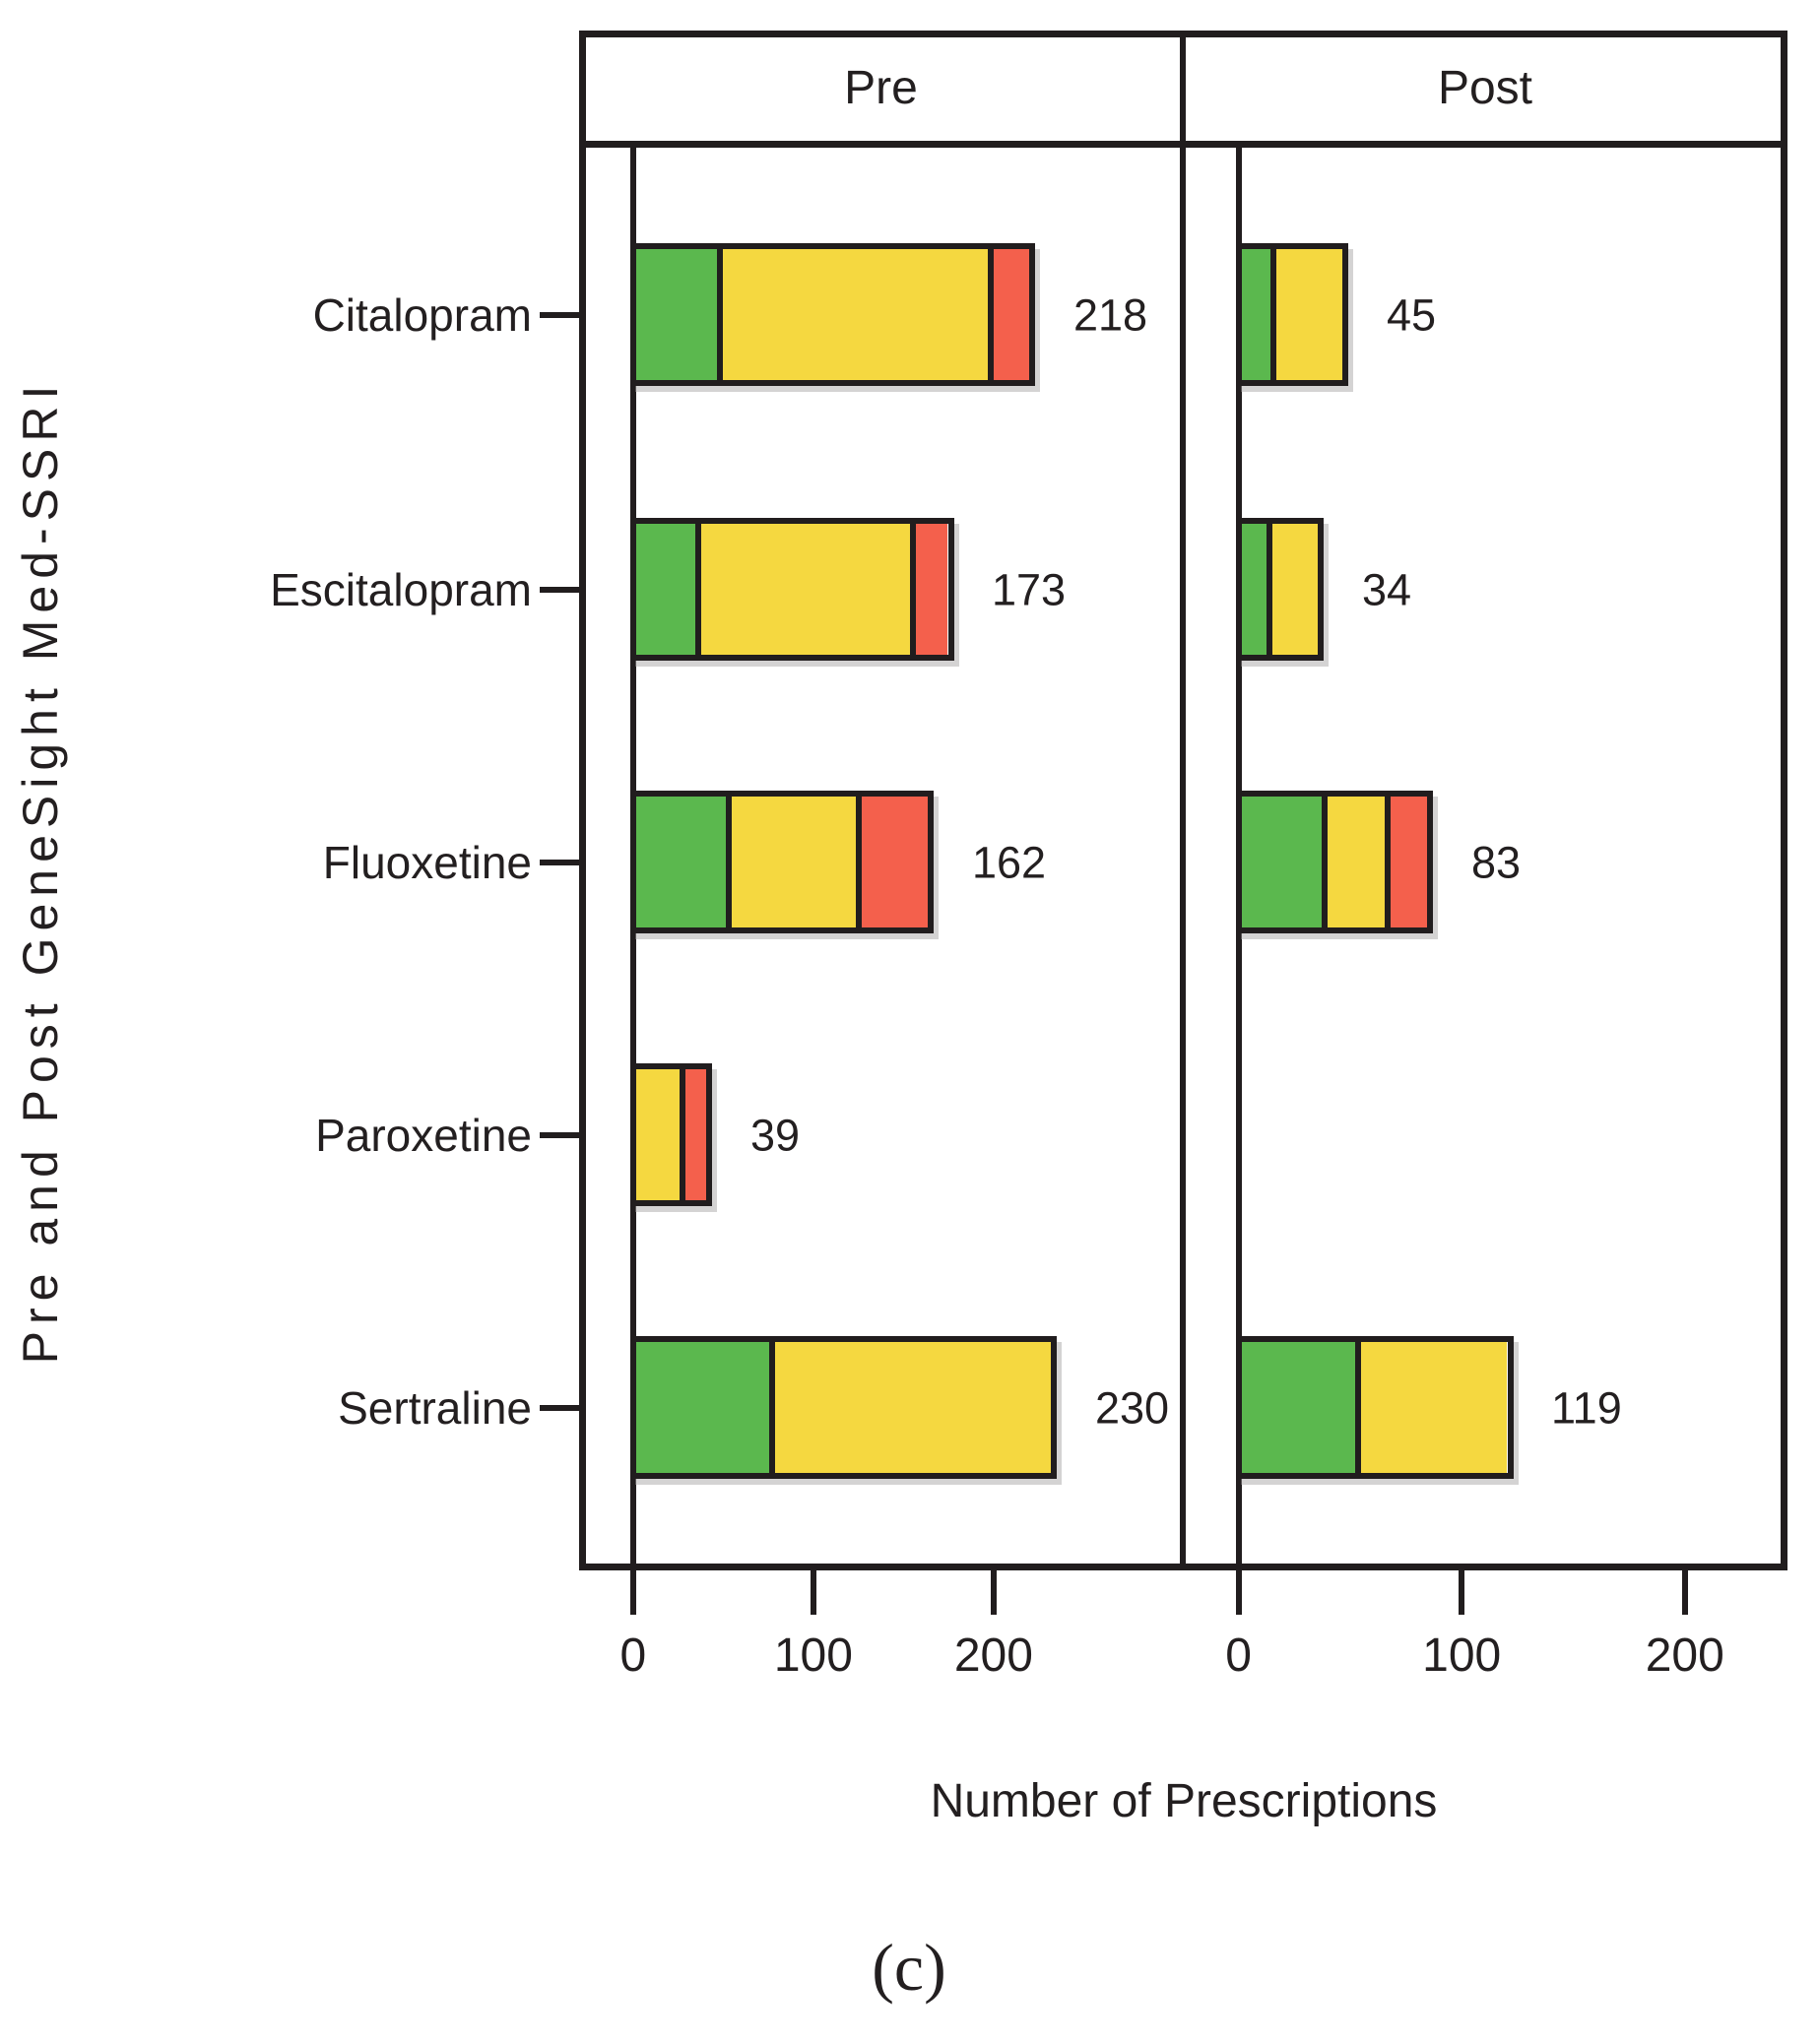  What do you see at coordinates (423, 1135) in the screenshot?
I see `category-label: Paroxetine` at bounding box center [423, 1135].